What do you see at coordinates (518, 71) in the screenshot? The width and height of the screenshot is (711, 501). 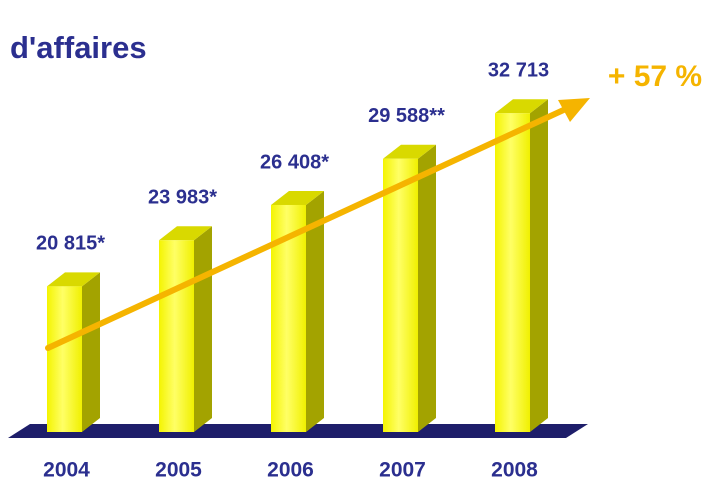 I see `value-label: 32 713` at bounding box center [518, 71].